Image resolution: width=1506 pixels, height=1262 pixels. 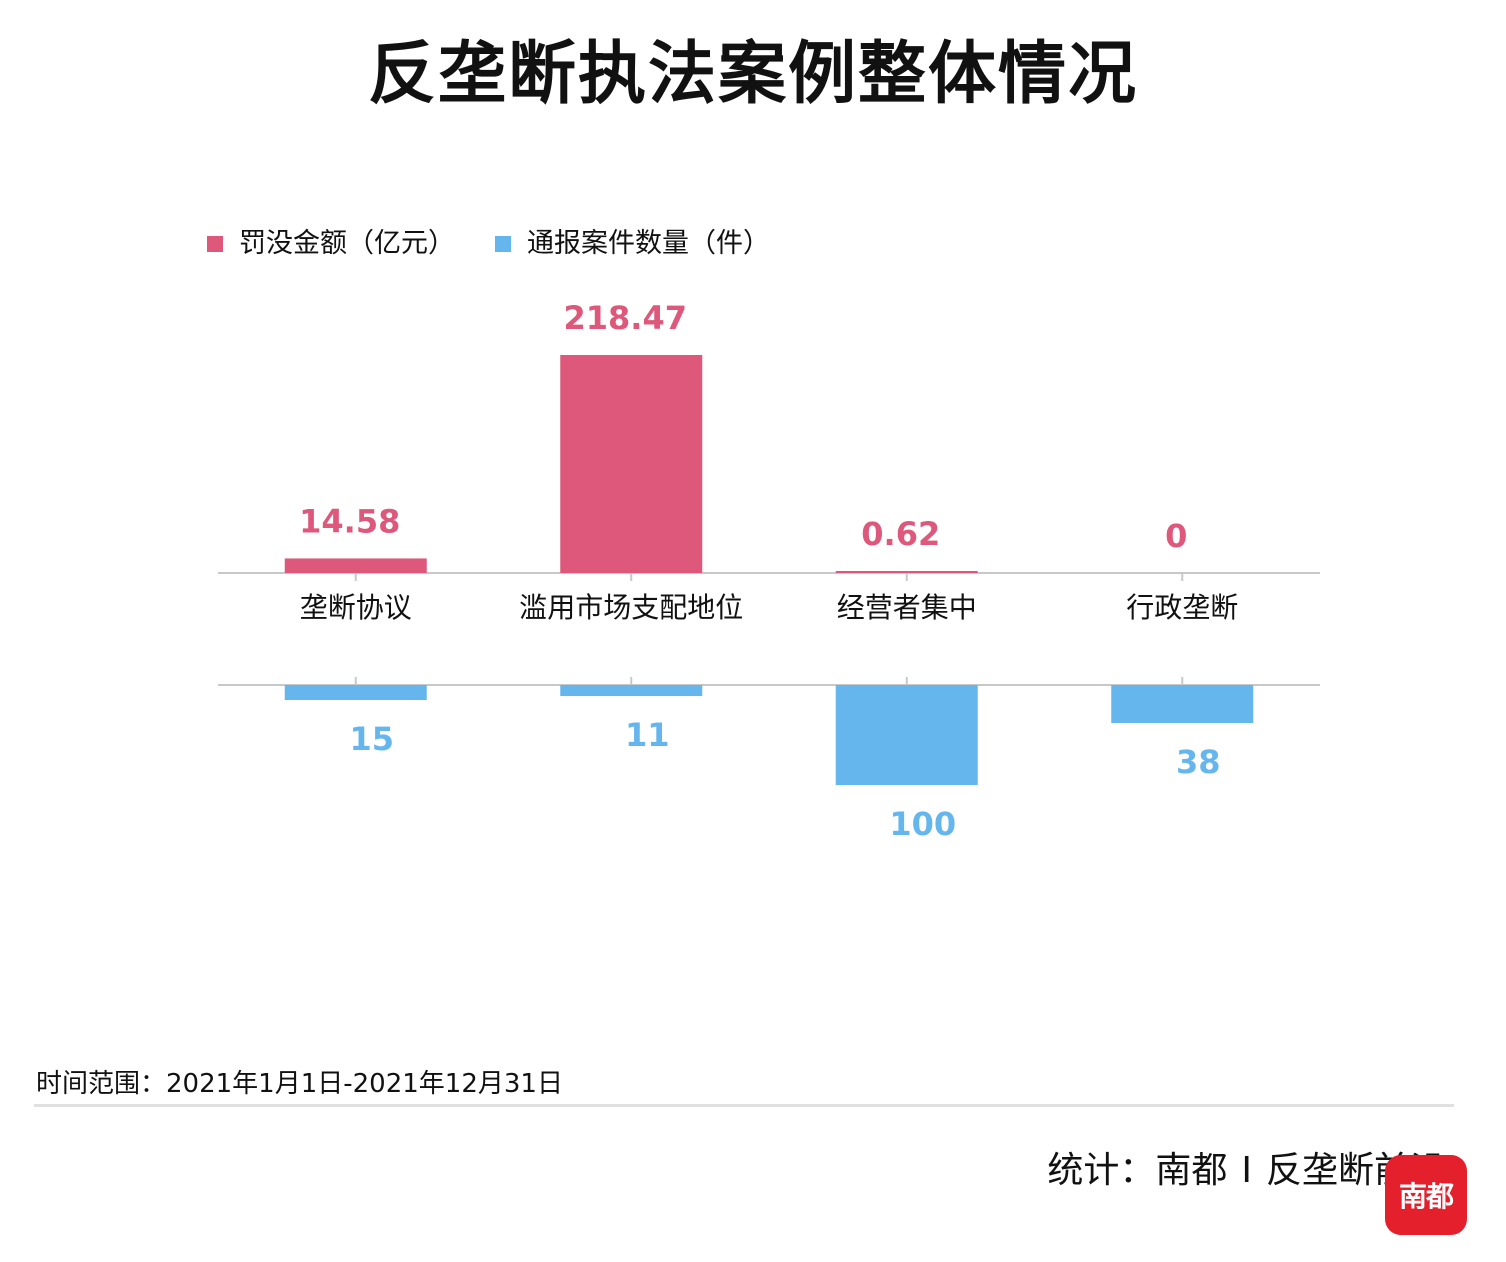 What do you see at coordinates (647, 735) in the screenshot?
I see `data-label-cases: 11` at bounding box center [647, 735].